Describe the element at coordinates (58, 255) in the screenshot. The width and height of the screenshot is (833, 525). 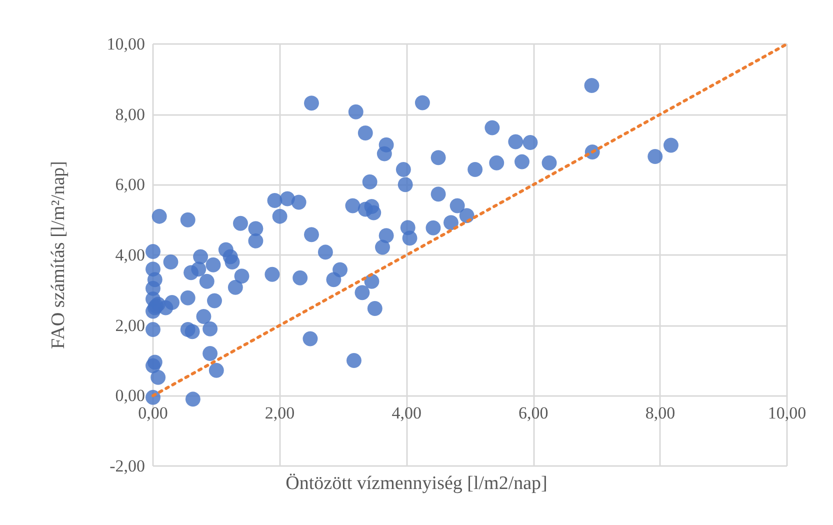
I see `y-axis-title: FAO számítás [l/m²/nap]` at that location.